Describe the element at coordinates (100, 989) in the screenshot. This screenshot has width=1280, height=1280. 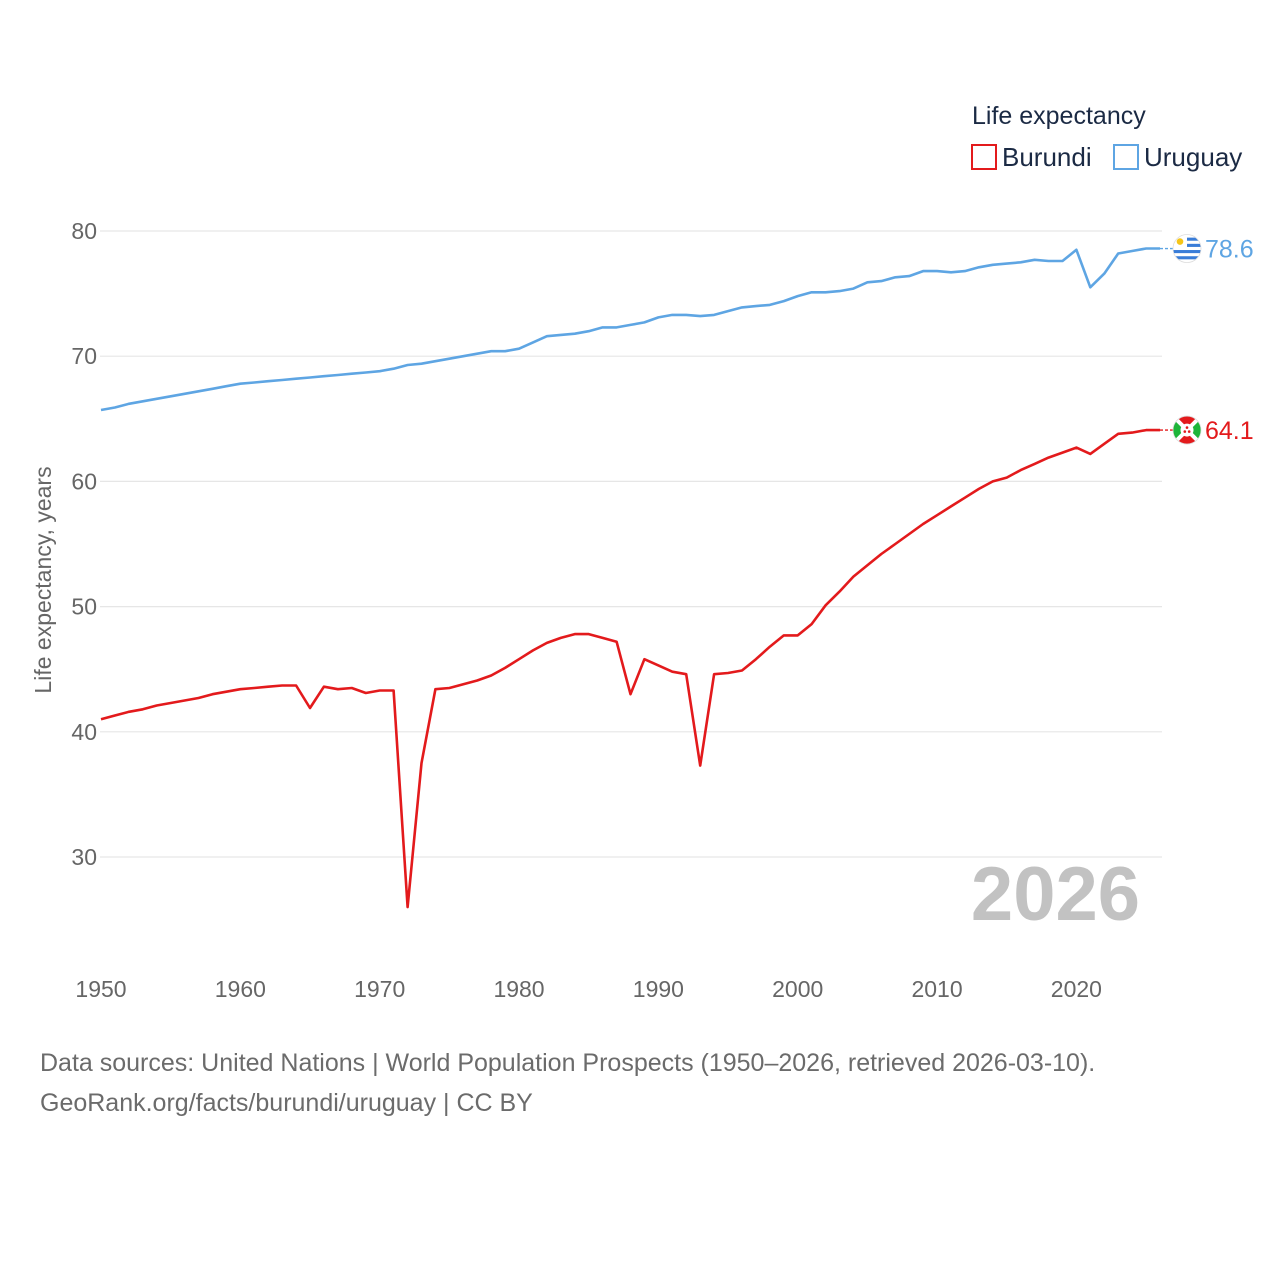
I see `x-tick-label: 1950` at that location.